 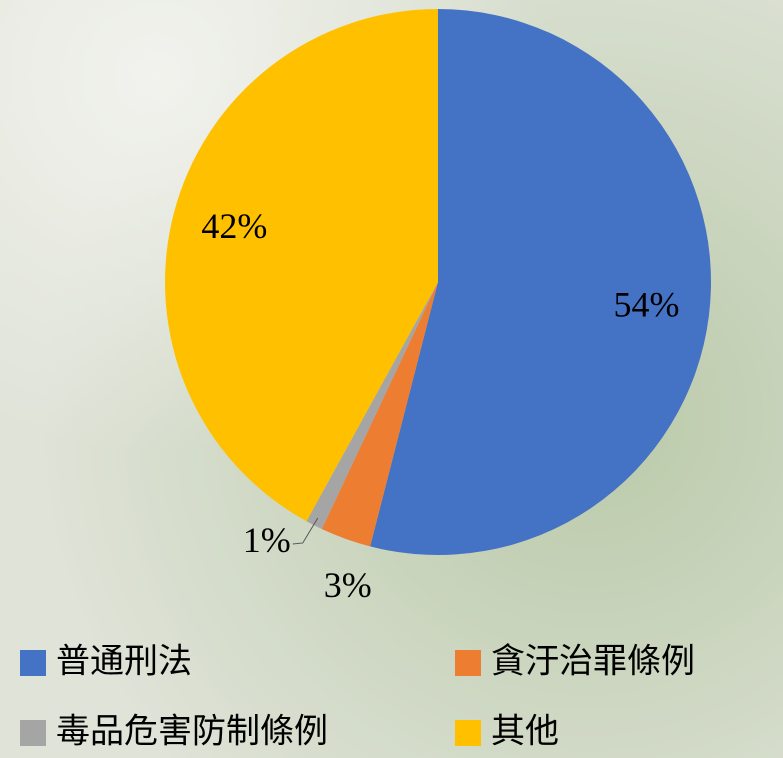 I want to click on data-label: 42%, so click(x=234, y=226).